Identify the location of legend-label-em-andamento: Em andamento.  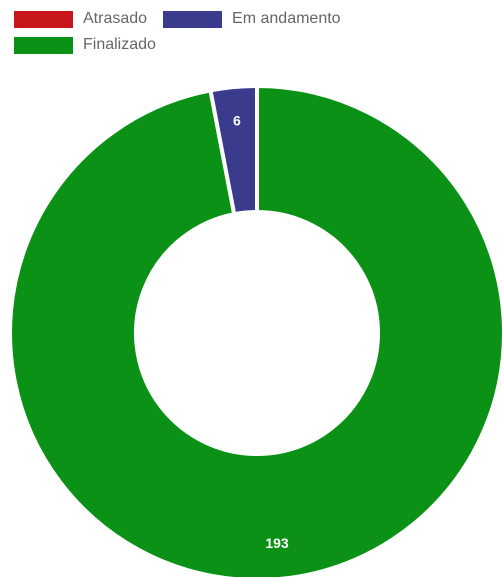
(286, 18).